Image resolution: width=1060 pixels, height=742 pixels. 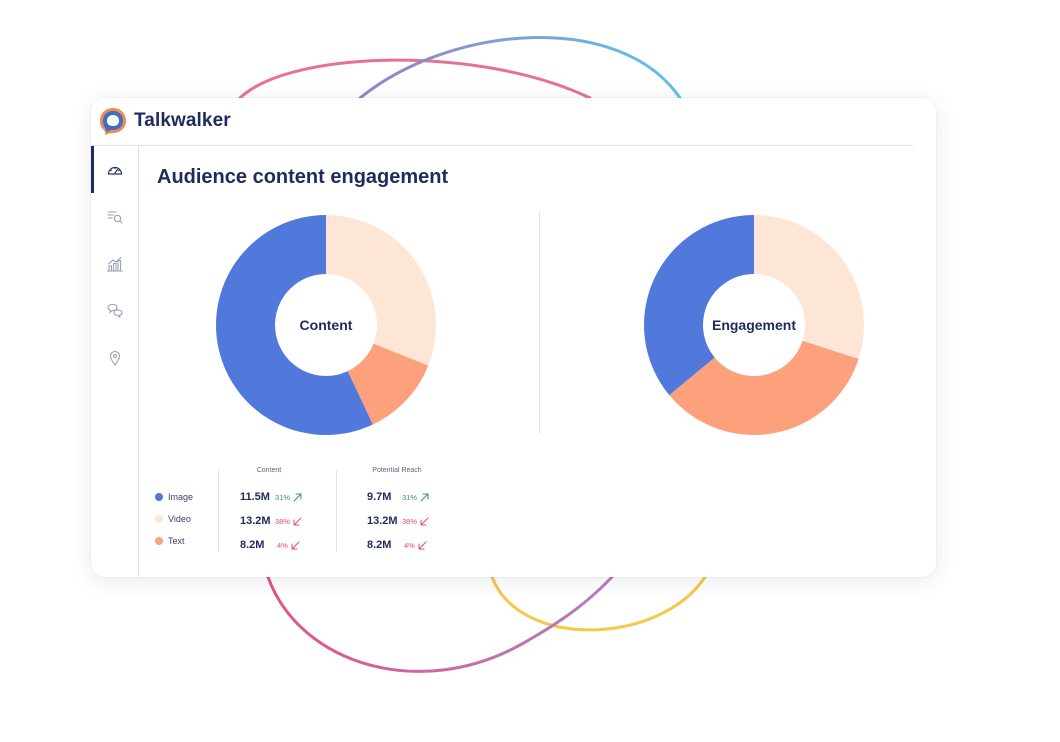 I want to click on content-donut-chart: Content, so click(x=326, y=325).